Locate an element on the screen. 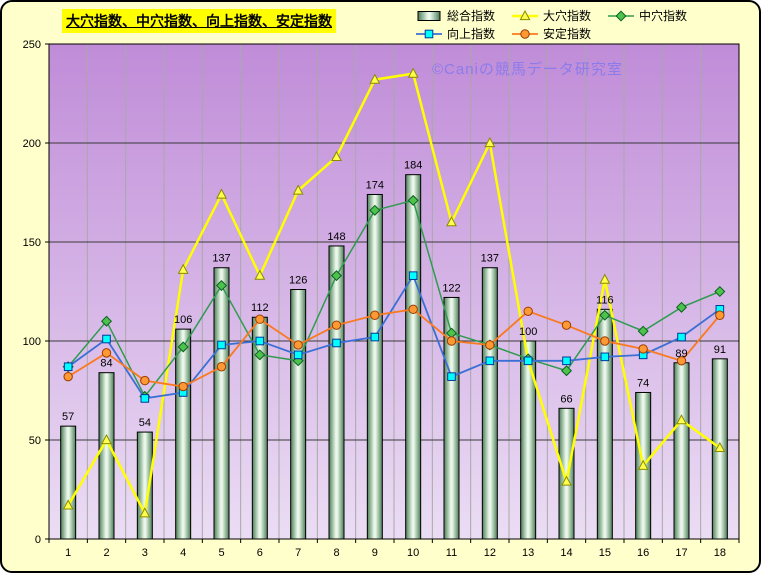  x-tick-label: 4 is located at coordinates (183, 553).